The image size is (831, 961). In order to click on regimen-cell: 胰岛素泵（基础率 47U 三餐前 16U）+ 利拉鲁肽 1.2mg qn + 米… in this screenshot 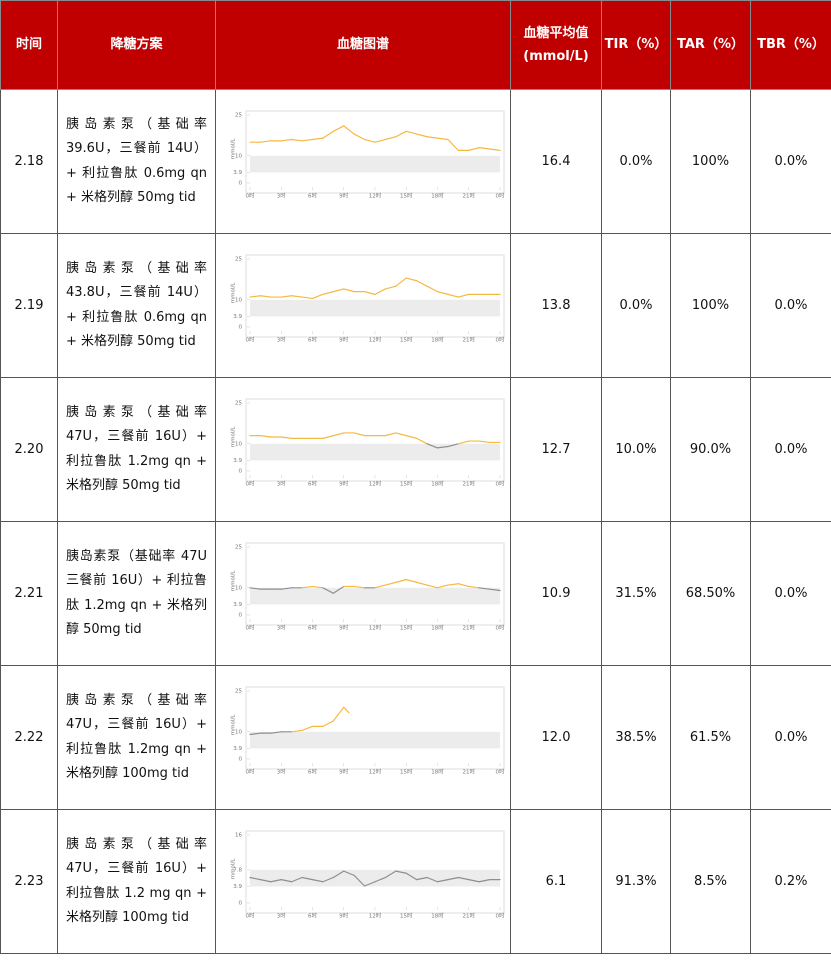, I will do `click(136, 593)`.